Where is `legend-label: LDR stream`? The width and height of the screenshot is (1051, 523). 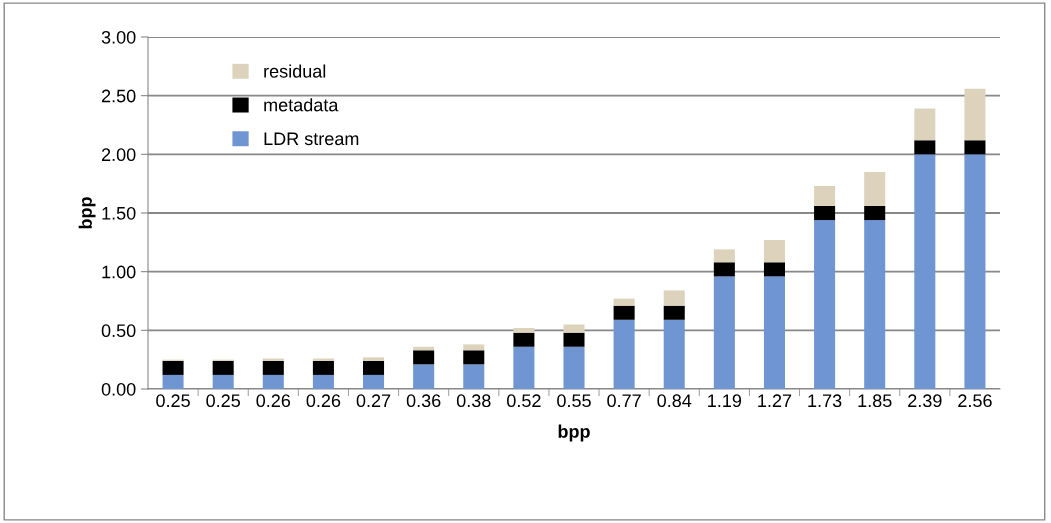
legend-label: LDR stream is located at coordinates (311, 139).